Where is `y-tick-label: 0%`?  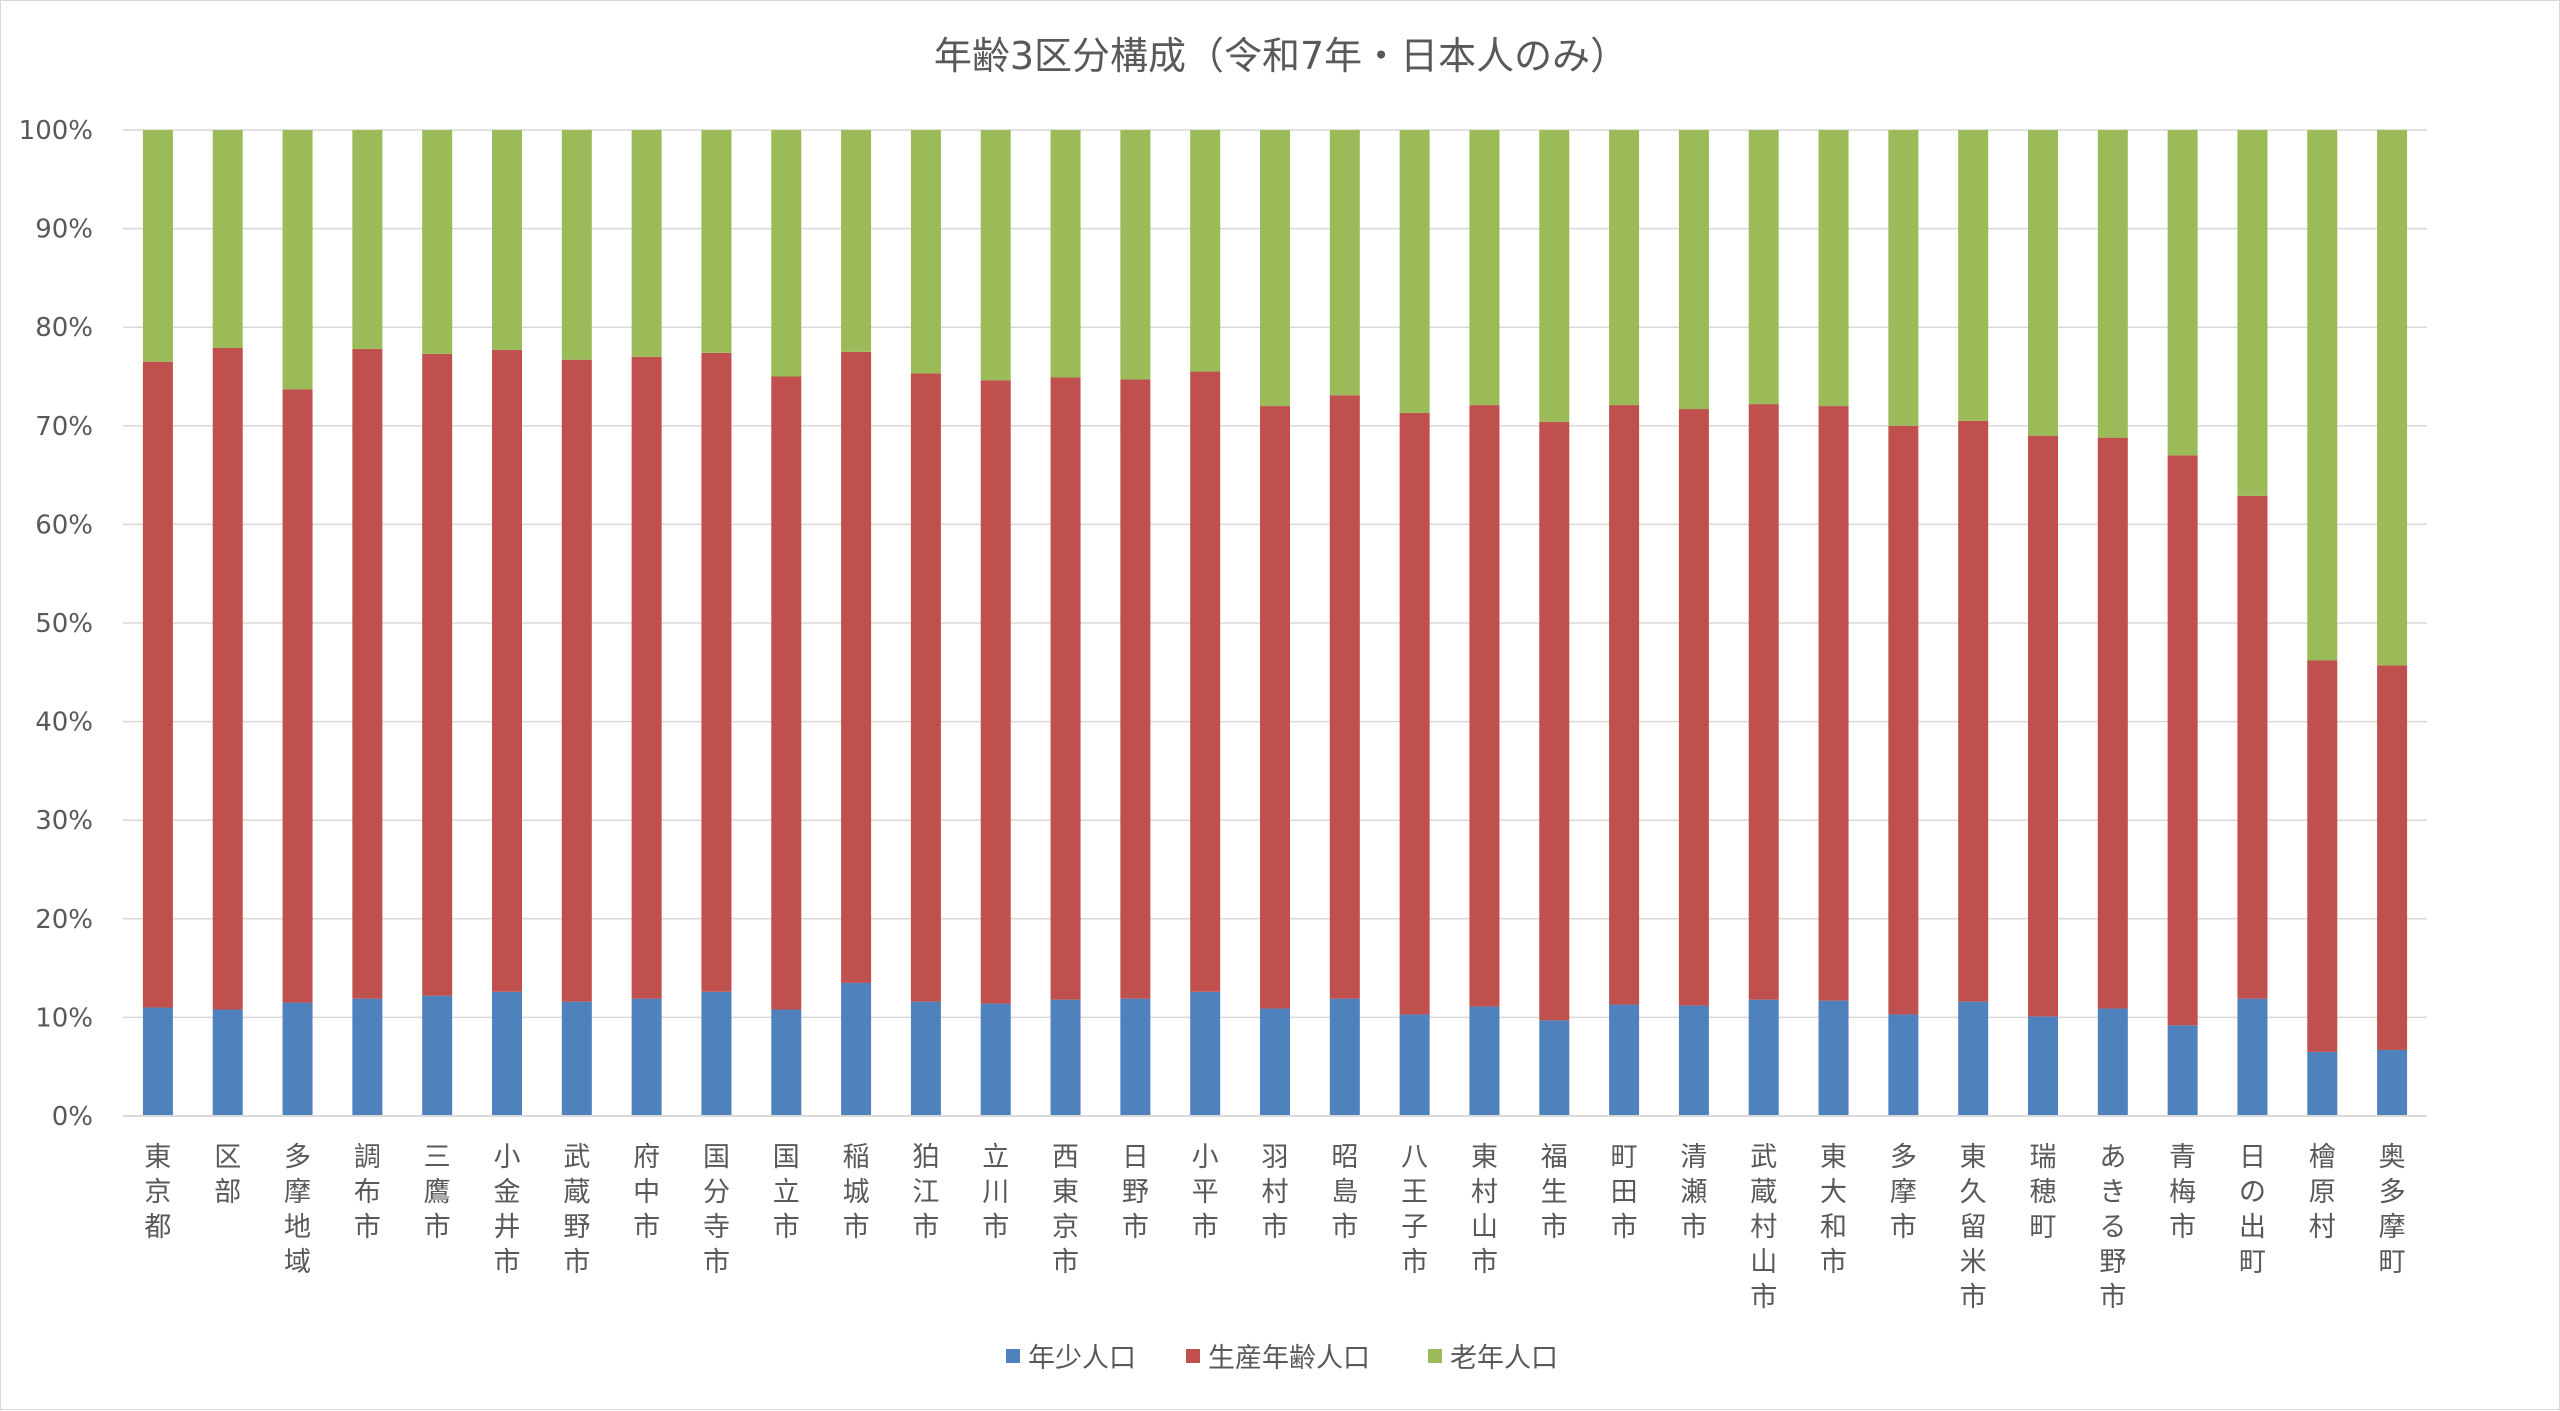
y-tick-label: 0% is located at coordinates (72, 1117).